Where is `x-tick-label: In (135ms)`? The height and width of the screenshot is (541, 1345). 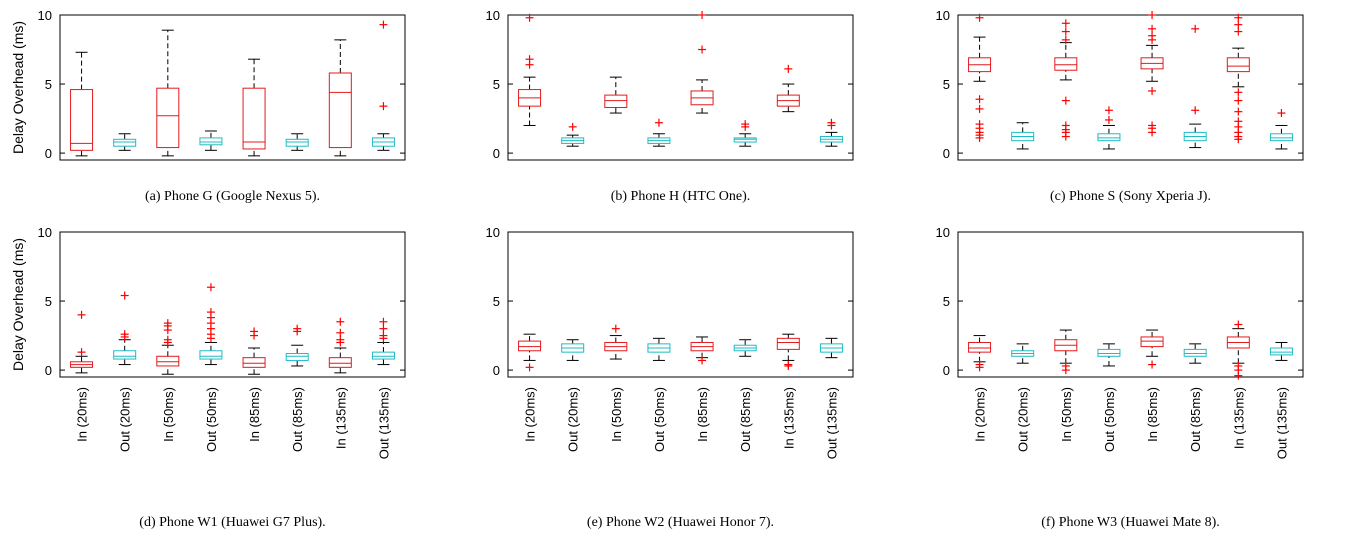 x-tick-label: In (135ms) is located at coordinates (340, 418).